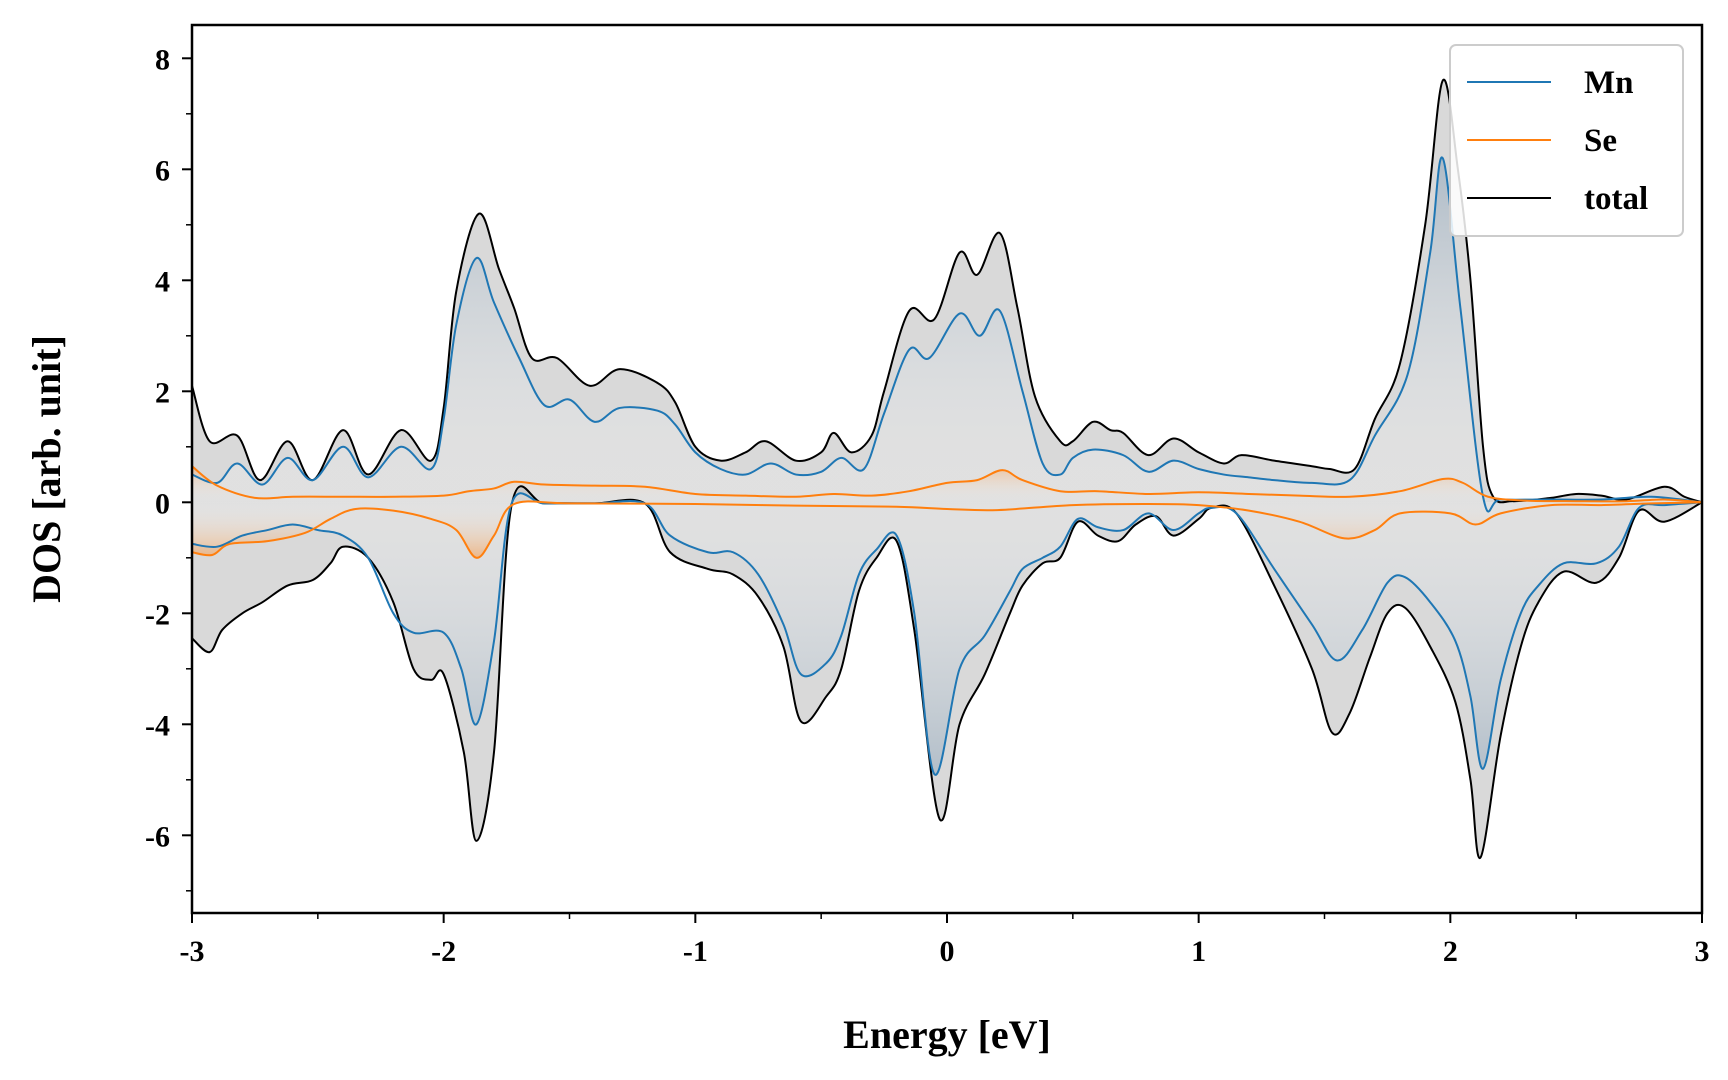 This screenshot has width=1728, height=1080. Describe the element at coordinates (162, 392) in the screenshot. I see `y-tick-label: 2` at that location.